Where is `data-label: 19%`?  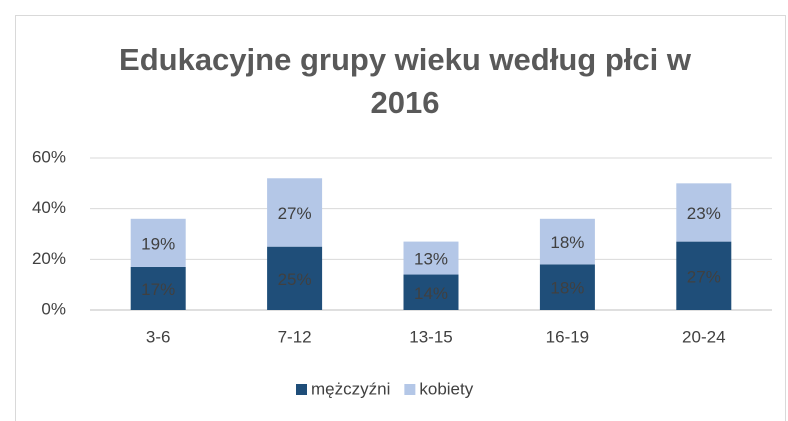
data-label: 19% is located at coordinates (158, 243).